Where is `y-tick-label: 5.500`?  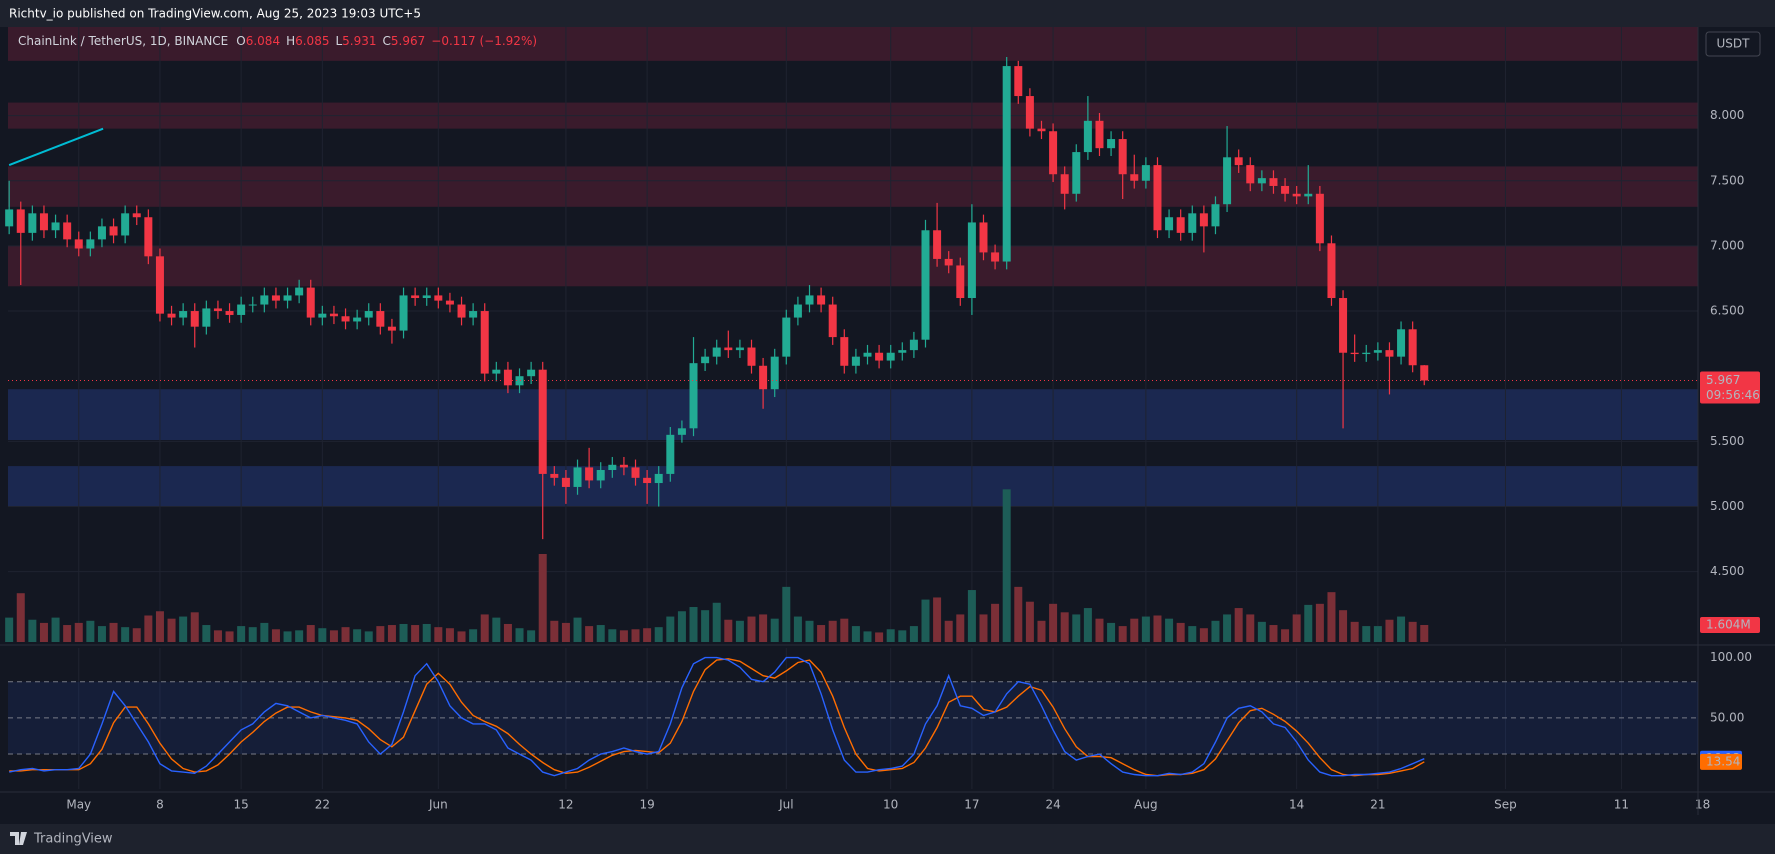
y-tick-label: 5.500 is located at coordinates (1727, 441).